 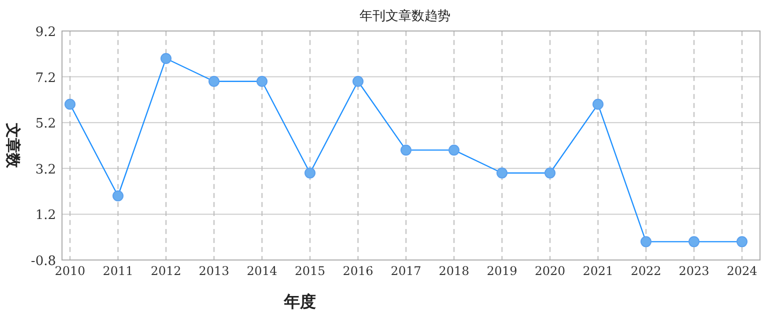 I want to click on x-tick-label: 2016, so click(x=358, y=271).